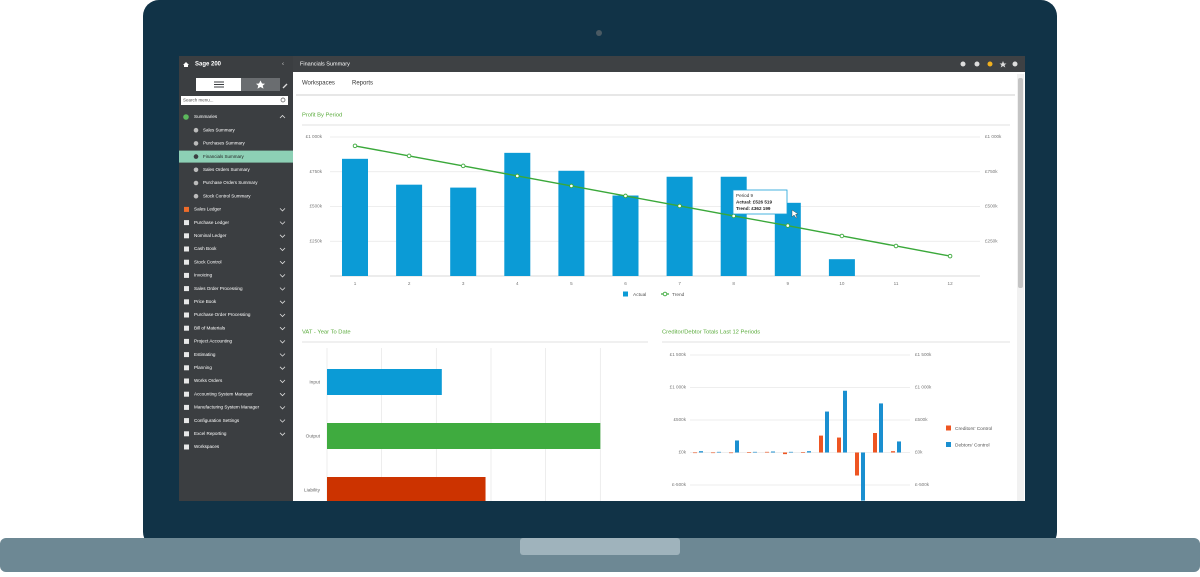  I want to click on menu-item: Excel Reporting, so click(210, 433).